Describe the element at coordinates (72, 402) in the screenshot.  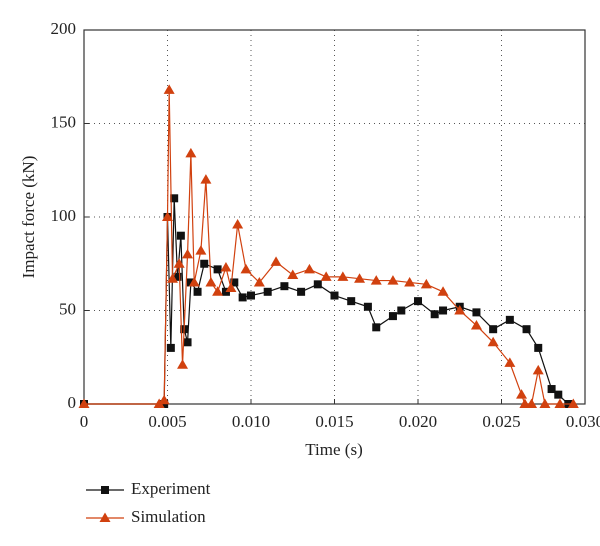
I see `y-tick-label: 0` at that location.